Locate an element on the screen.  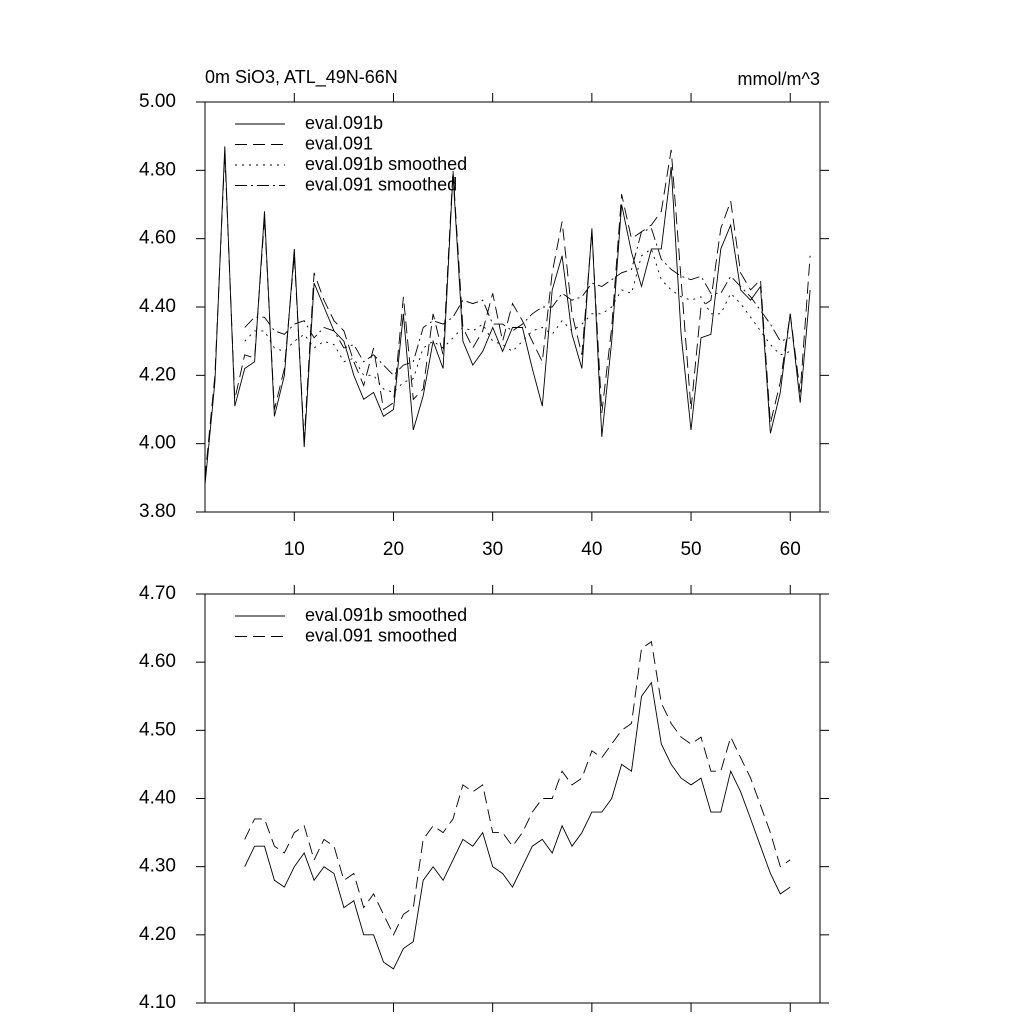
y-tick-label: 4.70 is located at coordinates (157, 593).